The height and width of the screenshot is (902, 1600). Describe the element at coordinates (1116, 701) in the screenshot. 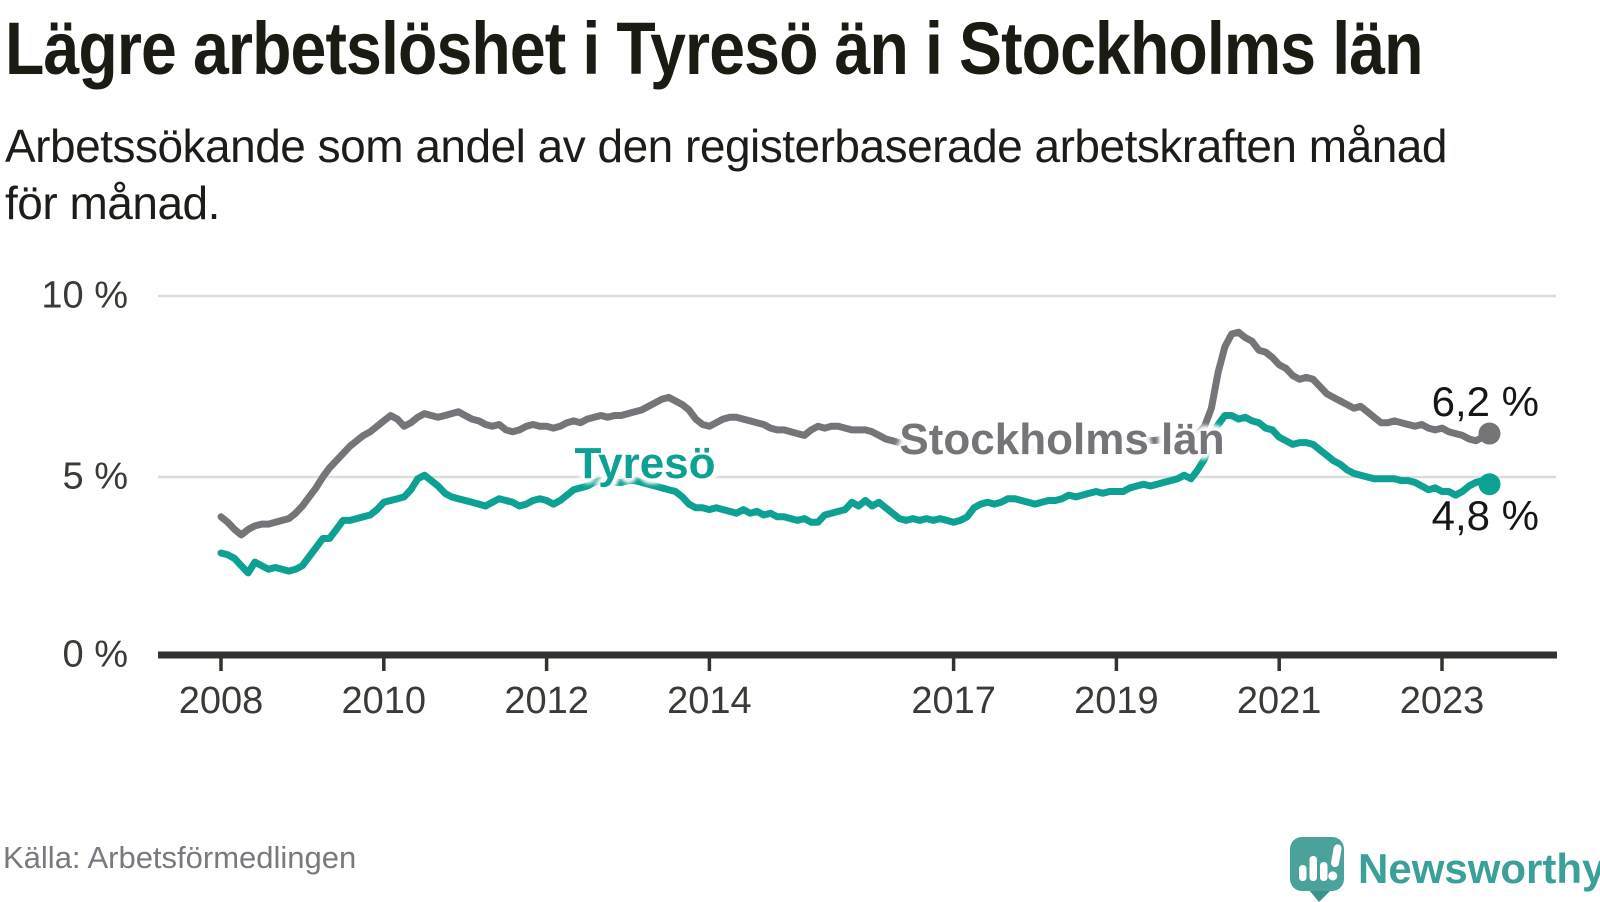

I see `x-axis-label-2019: 2019` at that location.